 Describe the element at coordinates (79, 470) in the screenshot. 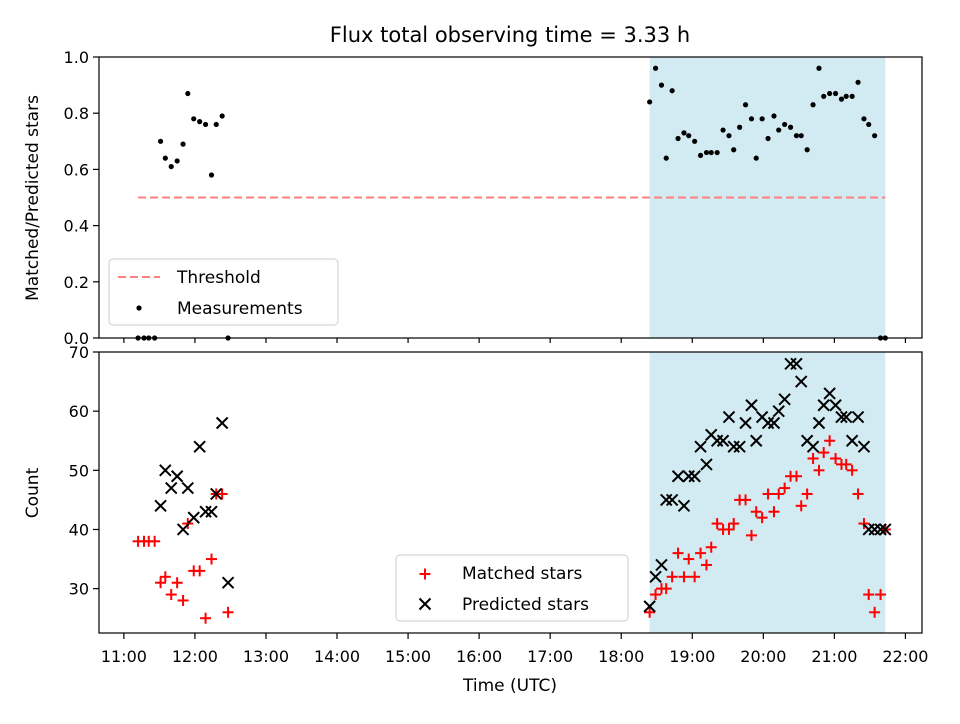

I see `y-tick-label: 50` at that location.